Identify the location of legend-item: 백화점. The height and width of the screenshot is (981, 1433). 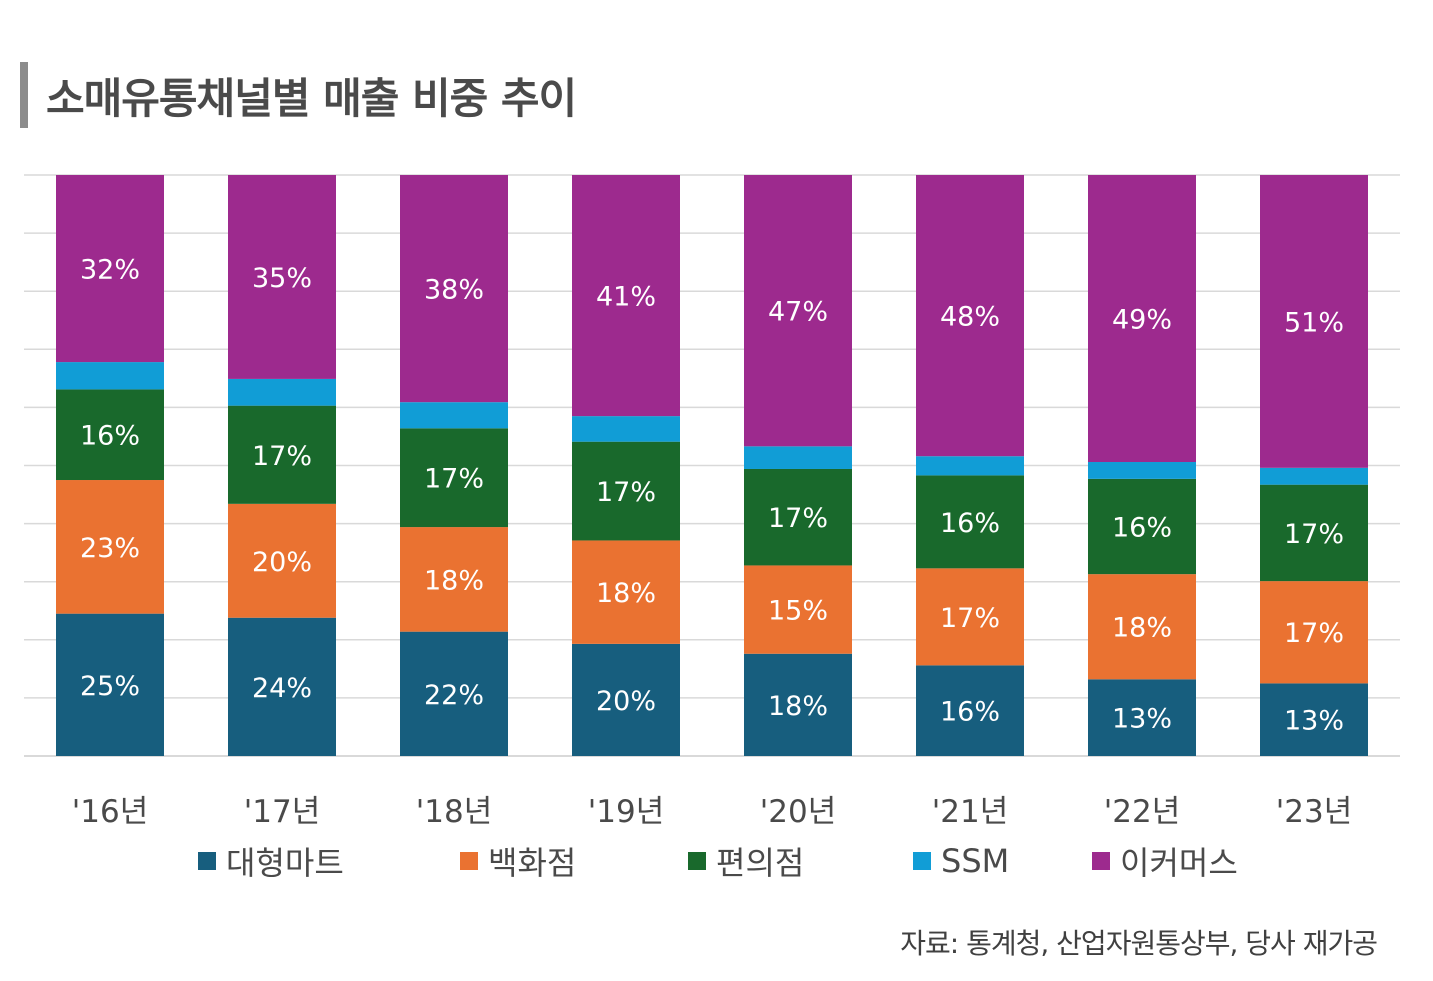
(518, 861).